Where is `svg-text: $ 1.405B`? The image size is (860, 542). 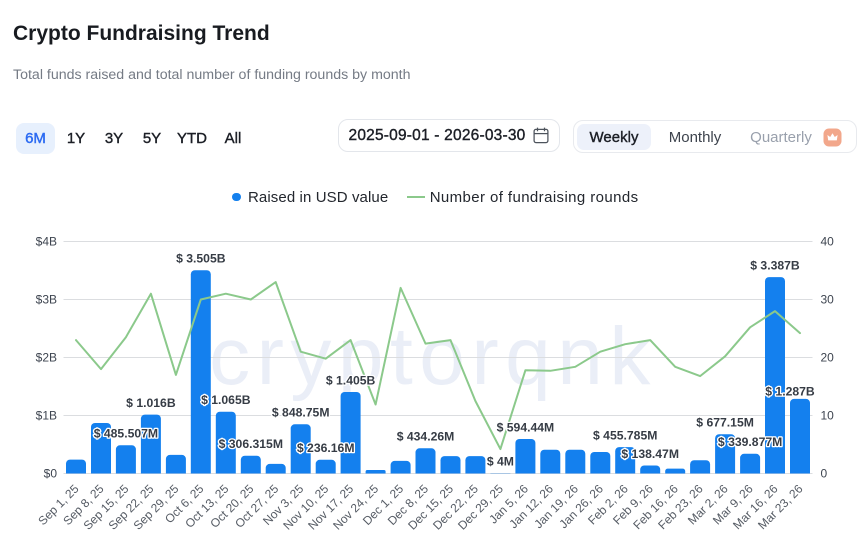 svg-text: $ 1.405B is located at coordinates (351, 380).